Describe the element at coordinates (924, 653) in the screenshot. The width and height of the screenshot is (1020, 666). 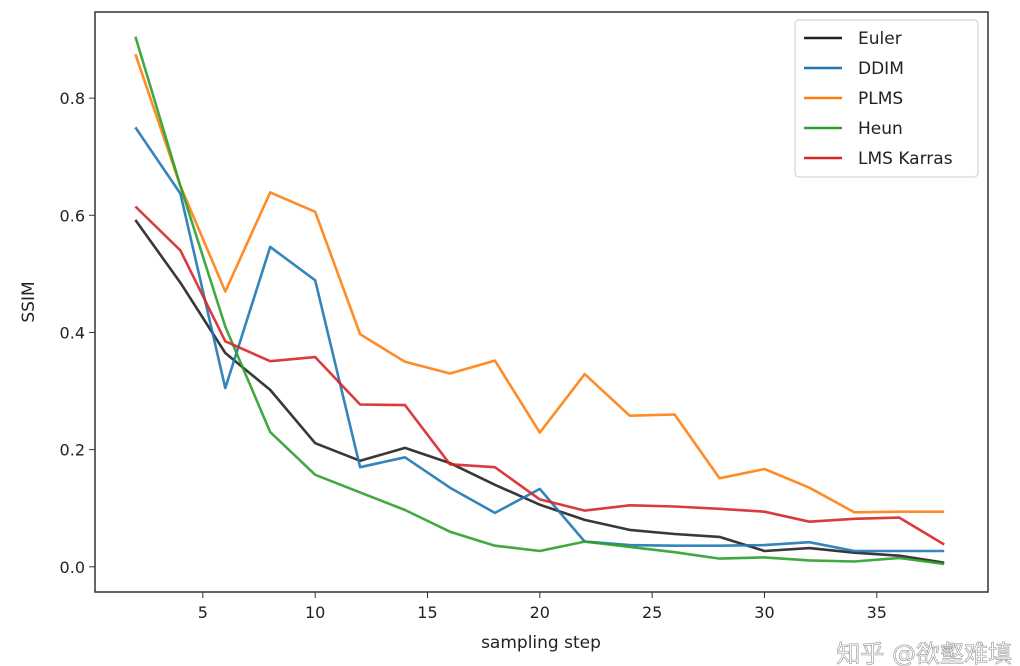
I see `watermark: 知乎 @欲壑难填` at that location.